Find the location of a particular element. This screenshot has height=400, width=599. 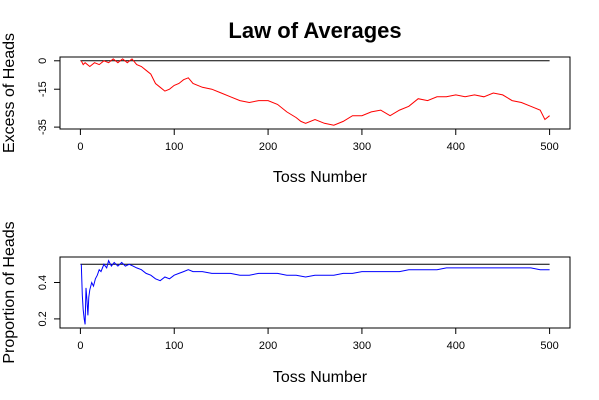

proportion-series-line is located at coordinates (315, 292).